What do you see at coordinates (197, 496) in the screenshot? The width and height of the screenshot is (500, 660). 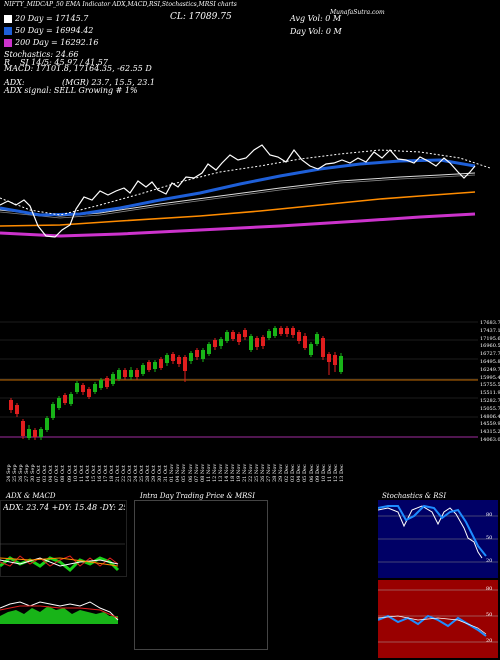 I see `intraday-title: Intra Day Trading Price & MRSI` at bounding box center [197, 496].